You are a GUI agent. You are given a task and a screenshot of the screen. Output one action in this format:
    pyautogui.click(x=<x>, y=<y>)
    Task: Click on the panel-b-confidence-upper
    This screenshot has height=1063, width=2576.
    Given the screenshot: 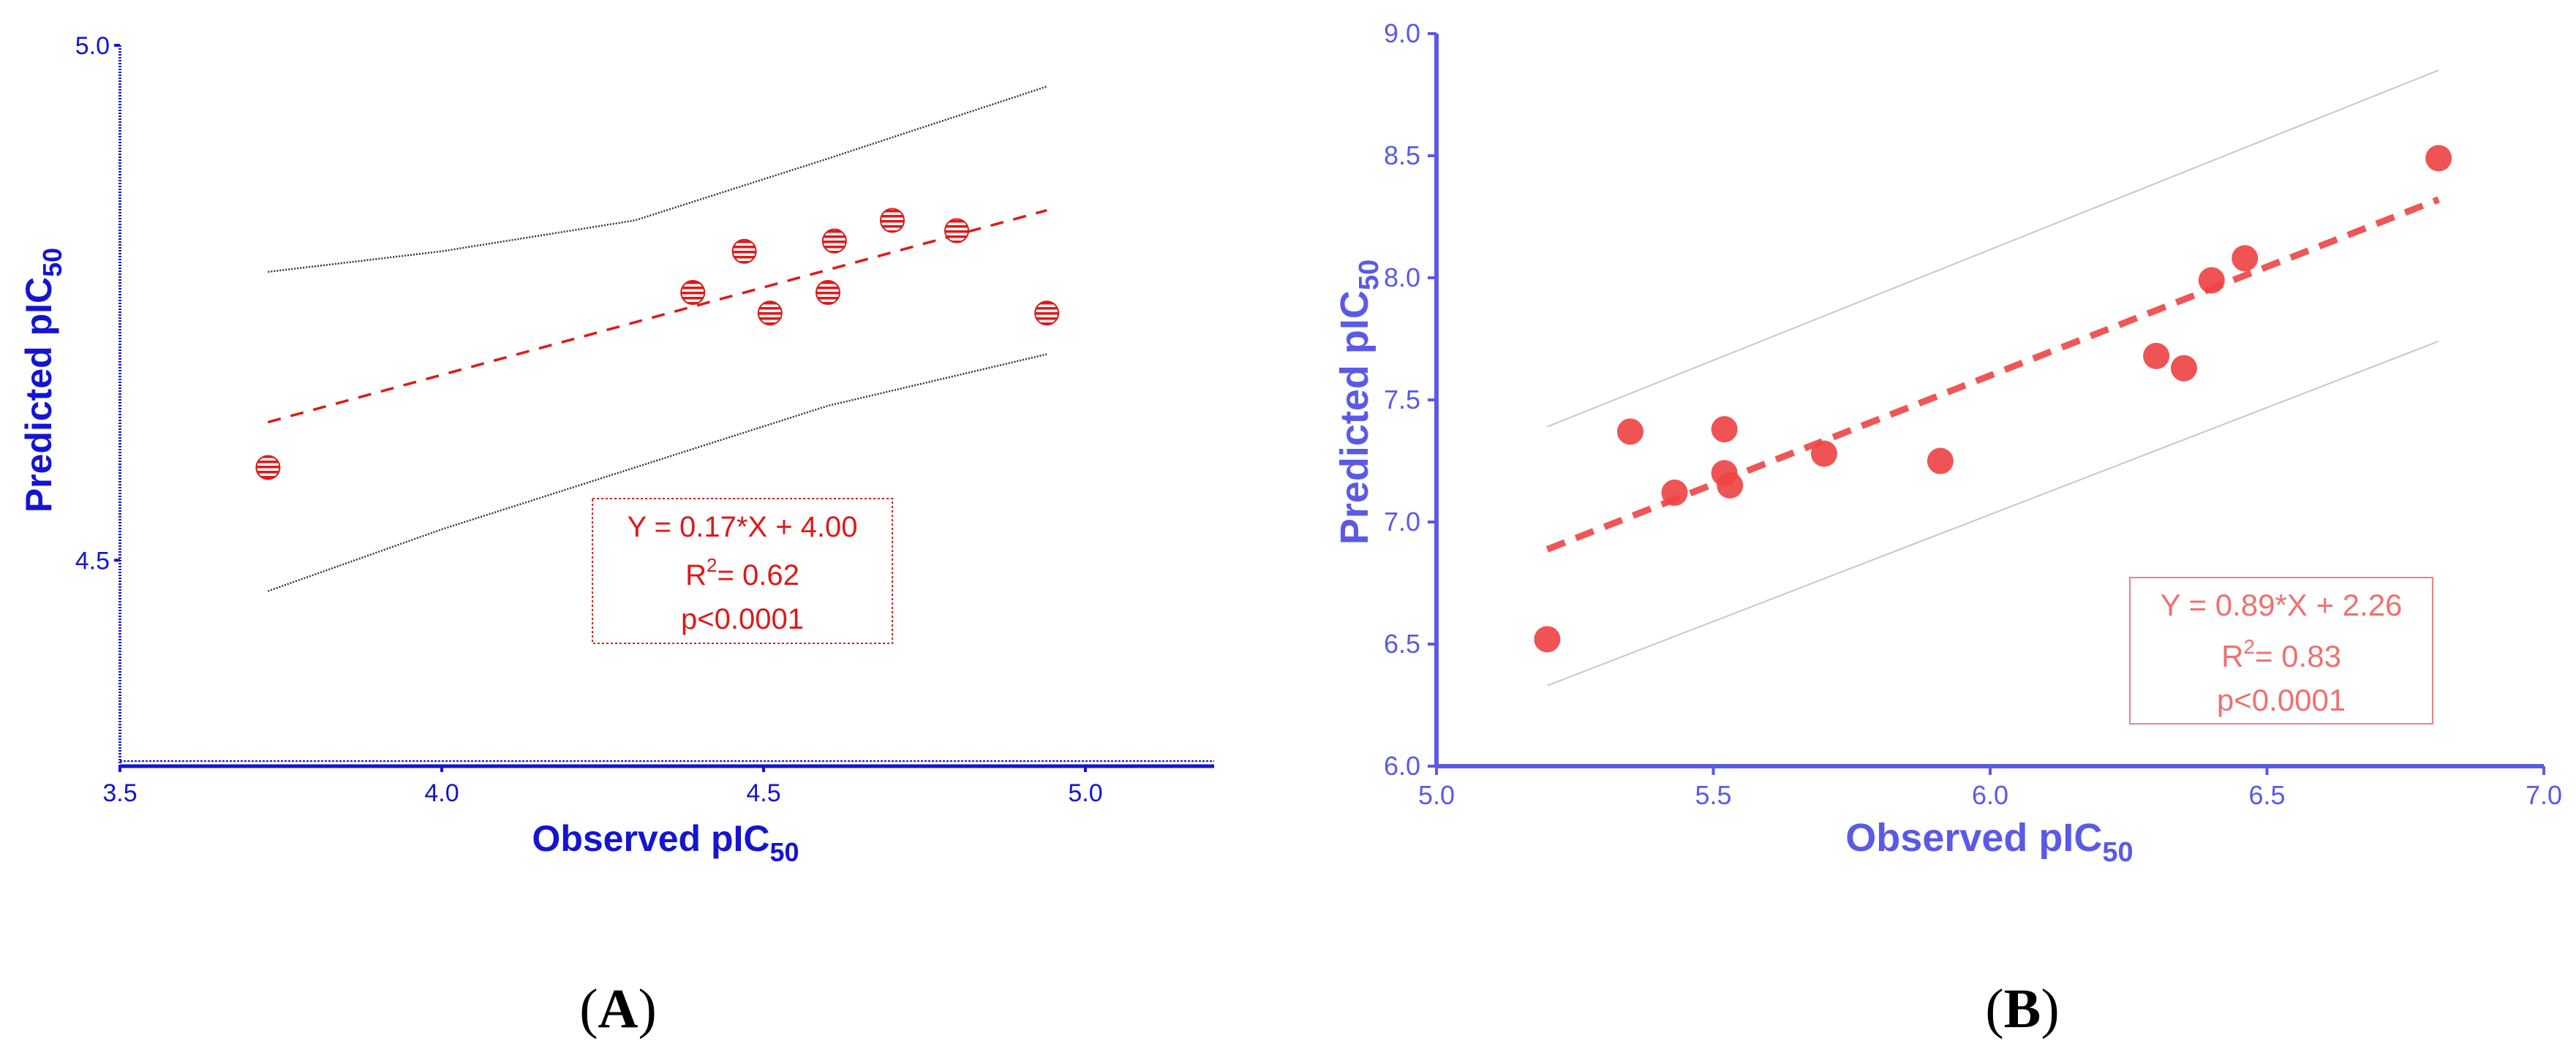 What is the action you would take?
    pyautogui.click(x=1993, y=249)
    